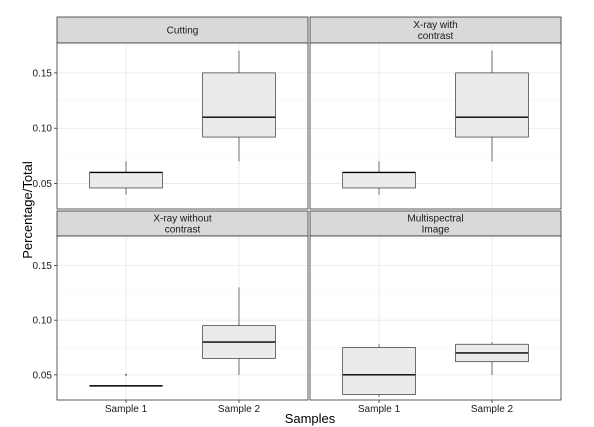  Describe the element at coordinates (27, 210) in the screenshot. I see `y-axis-title: Percentage/Total` at that location.